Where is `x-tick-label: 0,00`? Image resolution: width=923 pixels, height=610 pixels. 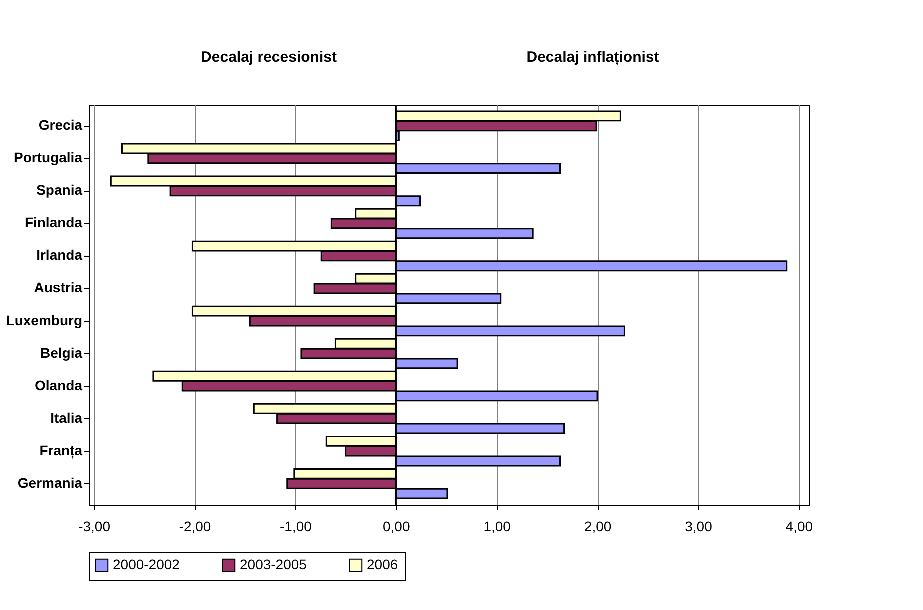 x-tick-label: 0,00 is located at coordinates (396, 526).